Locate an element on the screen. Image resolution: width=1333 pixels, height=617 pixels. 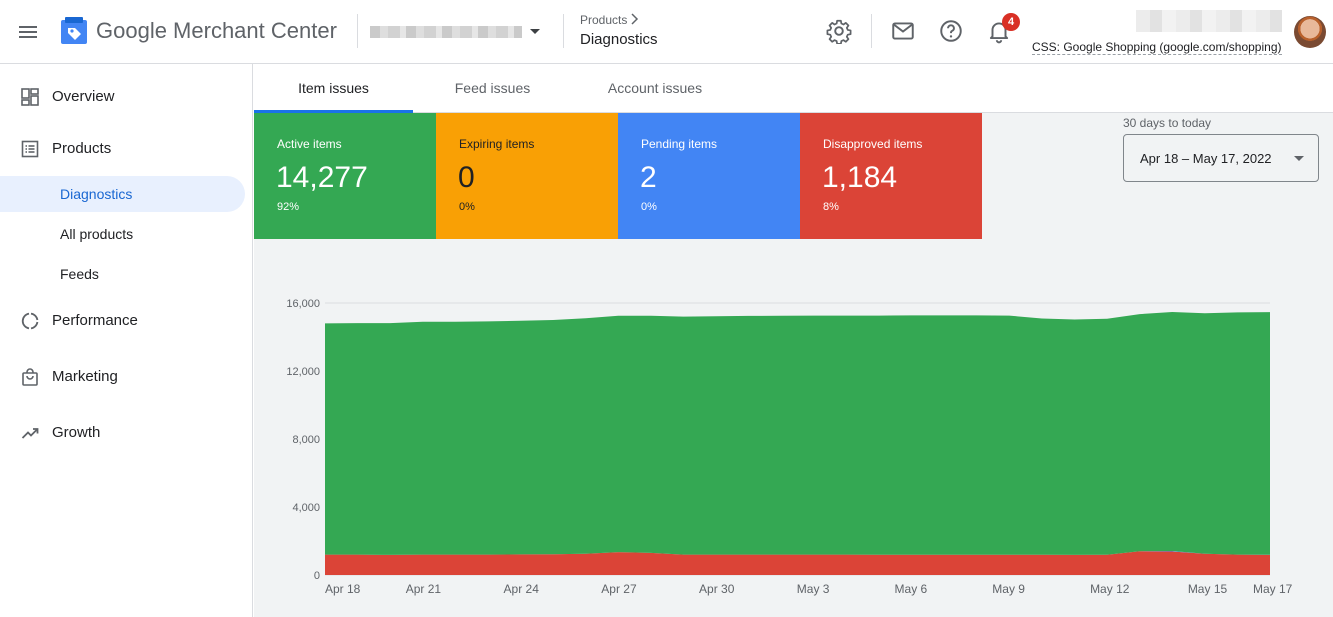
x-tick-label: May 15 is located at coordinates (1208, 589).